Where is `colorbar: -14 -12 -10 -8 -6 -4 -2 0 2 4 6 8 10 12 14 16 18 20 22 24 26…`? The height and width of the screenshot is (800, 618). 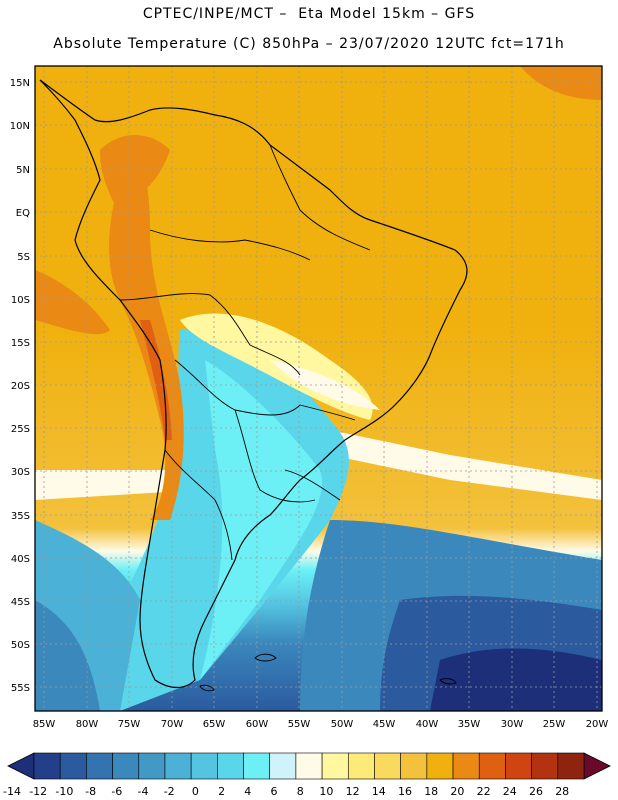 colorbar: -14 -12 -10 -8 -6 -4 -2 0 2 4 6 8 10 12 14 16 18 20 22 24 26… is located at coordinates (307, 775).